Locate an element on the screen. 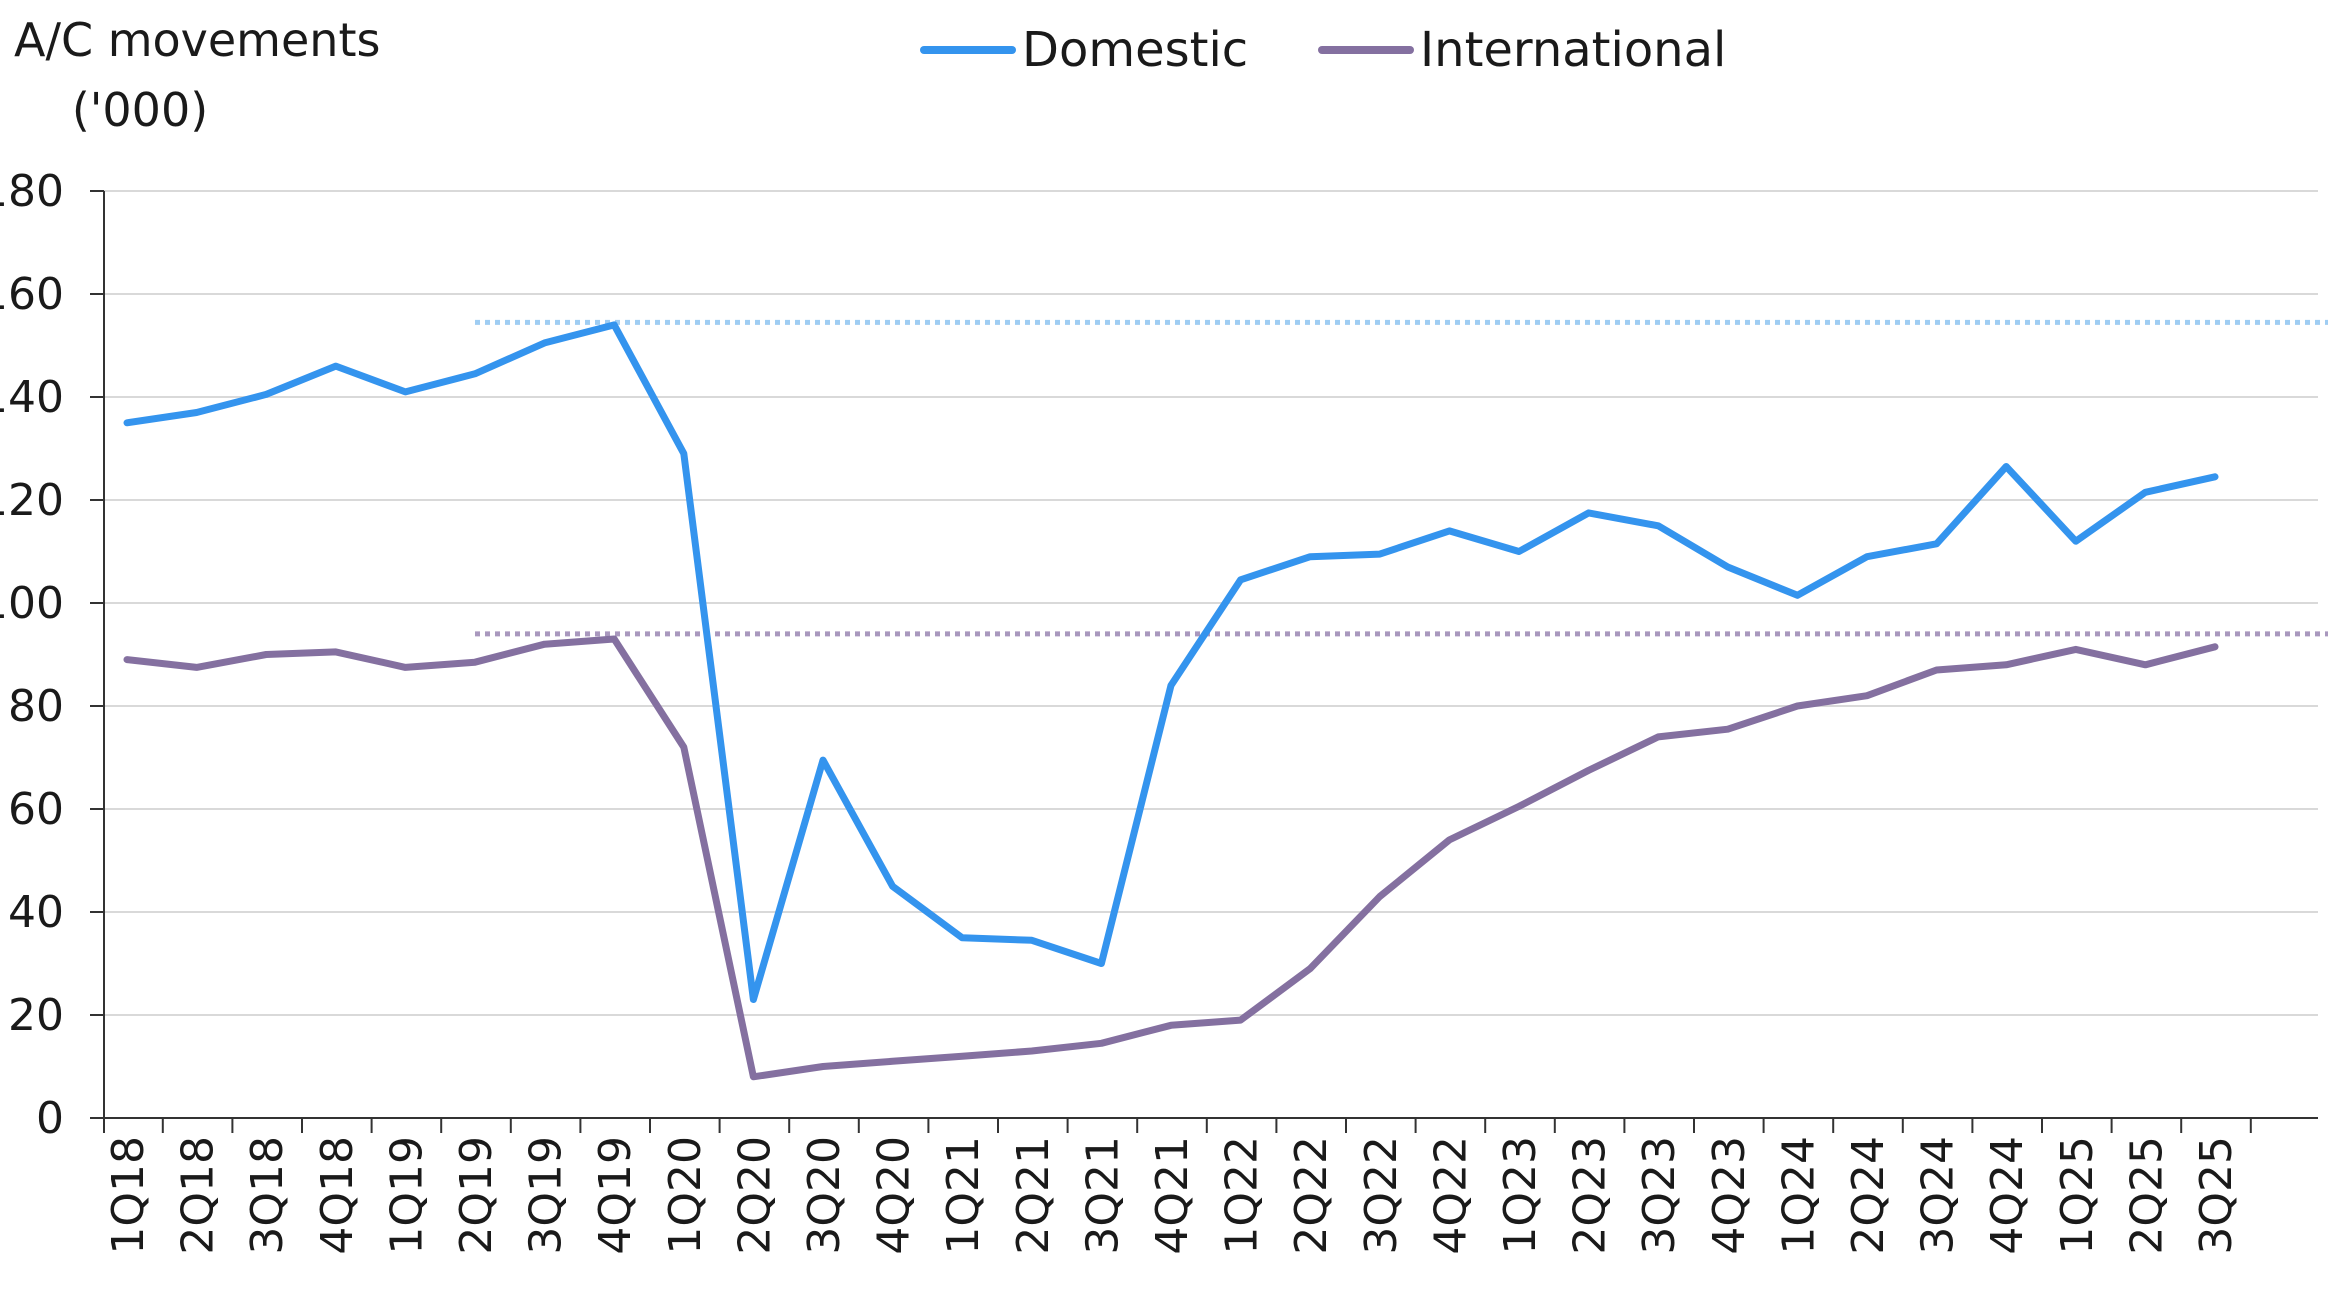 The image size is (2339, 1299). x-tick-label: 1Q21 is located at coordinates (963, 1195).